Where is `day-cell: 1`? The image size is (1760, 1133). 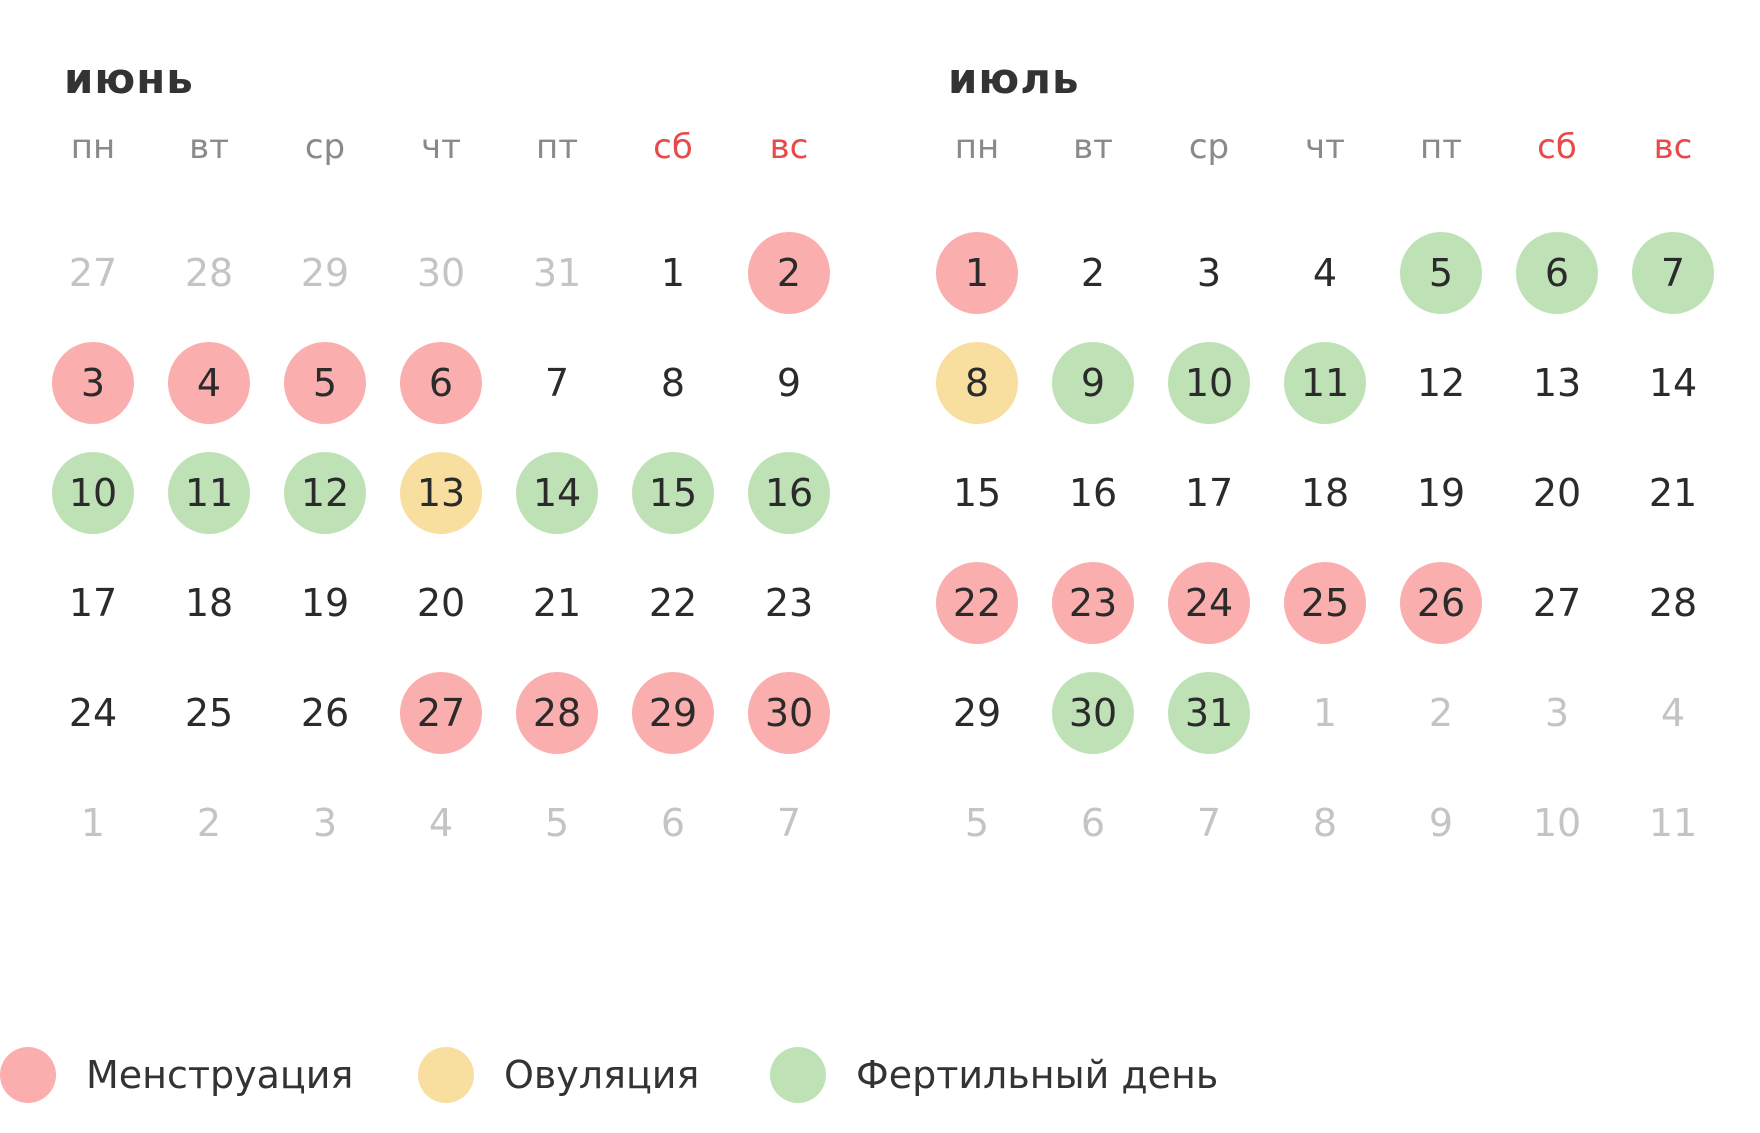
day-cell: 1 is located at coordinates (673, 273).